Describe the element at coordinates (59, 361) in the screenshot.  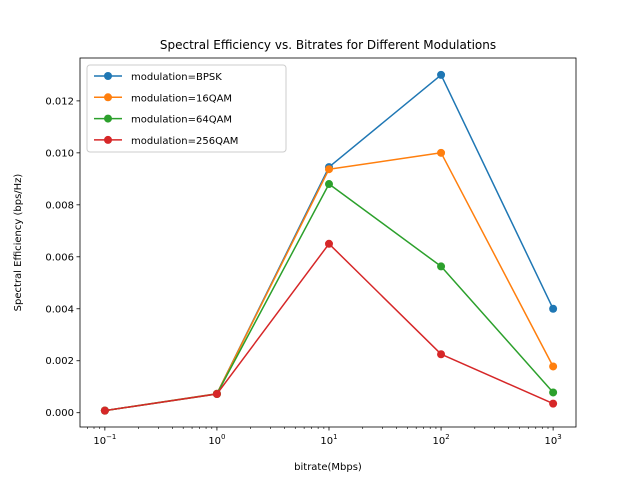
I see `y-tick-label: 0.002` at that location.